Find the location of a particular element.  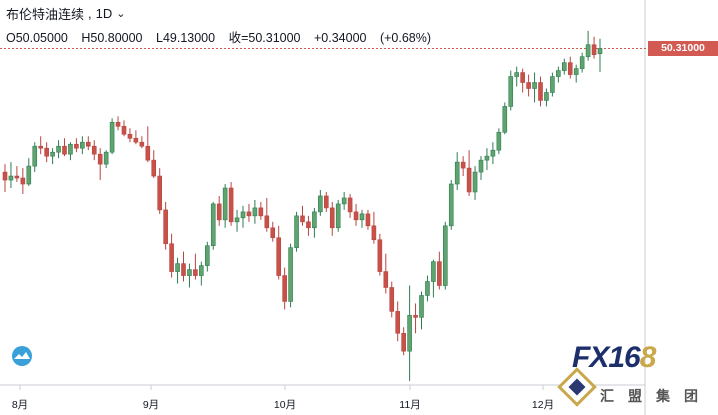

symbol-title: 布伦特油连续 is located at coordinates (45, 14).